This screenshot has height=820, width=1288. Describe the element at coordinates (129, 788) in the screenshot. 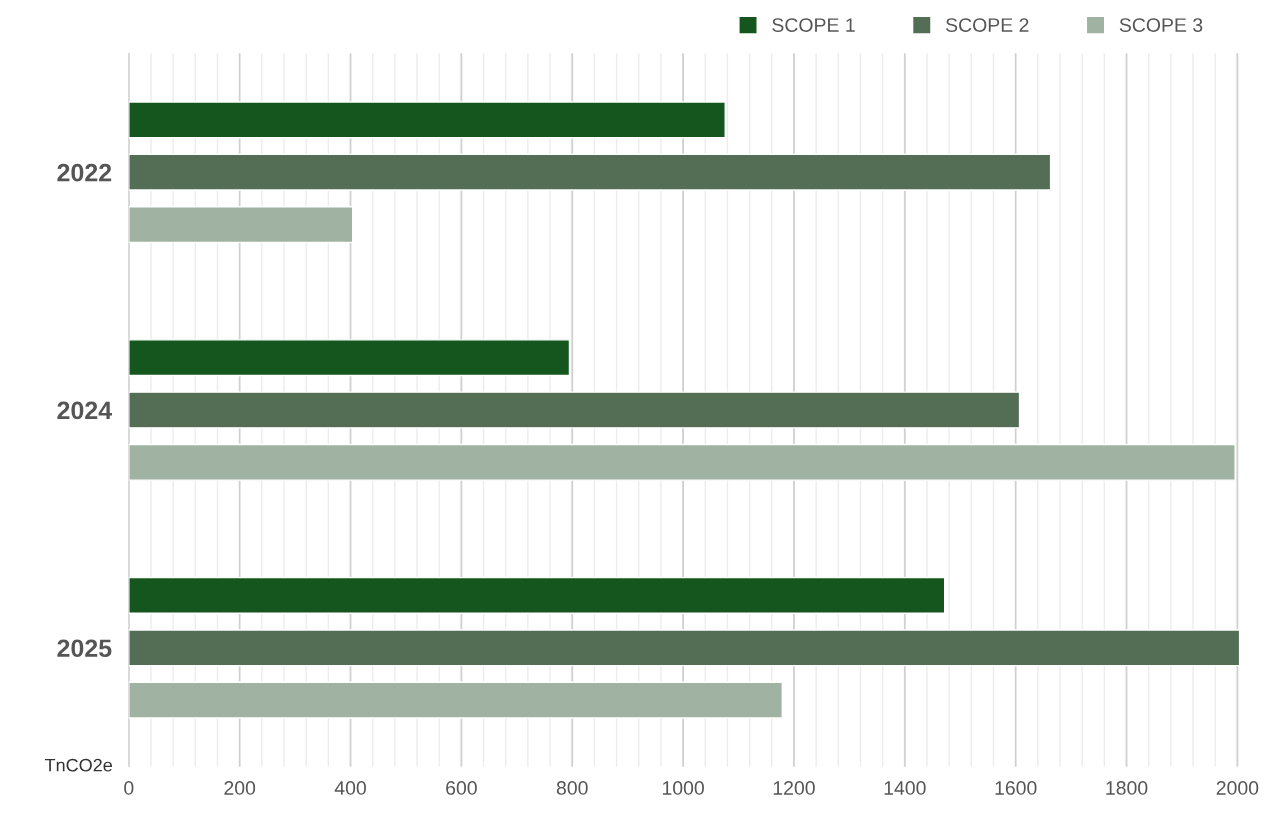

I see `x-tick-label: 0` at that location.